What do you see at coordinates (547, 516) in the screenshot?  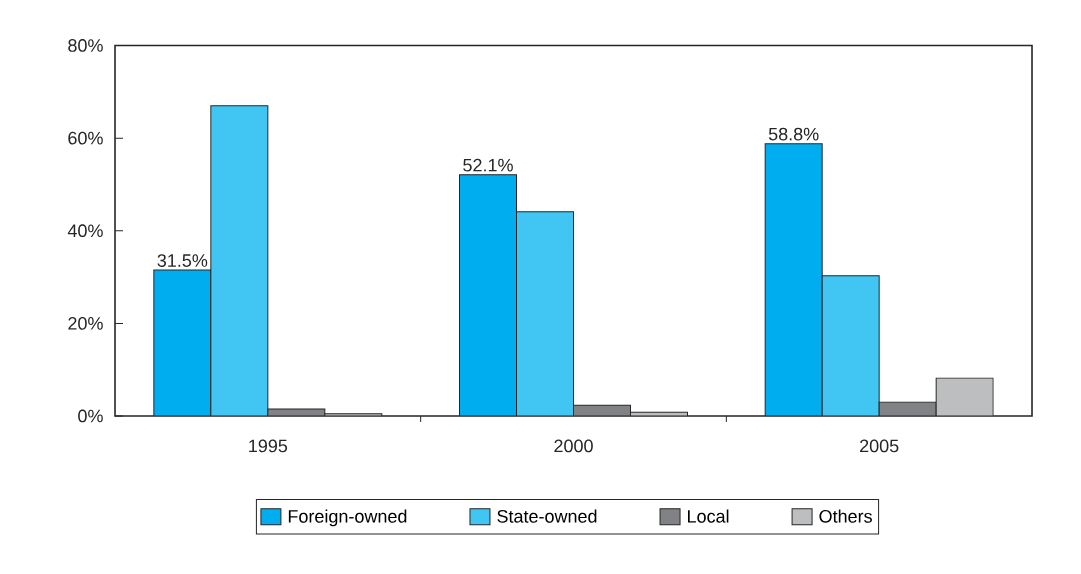 I see `legend-label: State-owned` at bounding box center [547, 516].